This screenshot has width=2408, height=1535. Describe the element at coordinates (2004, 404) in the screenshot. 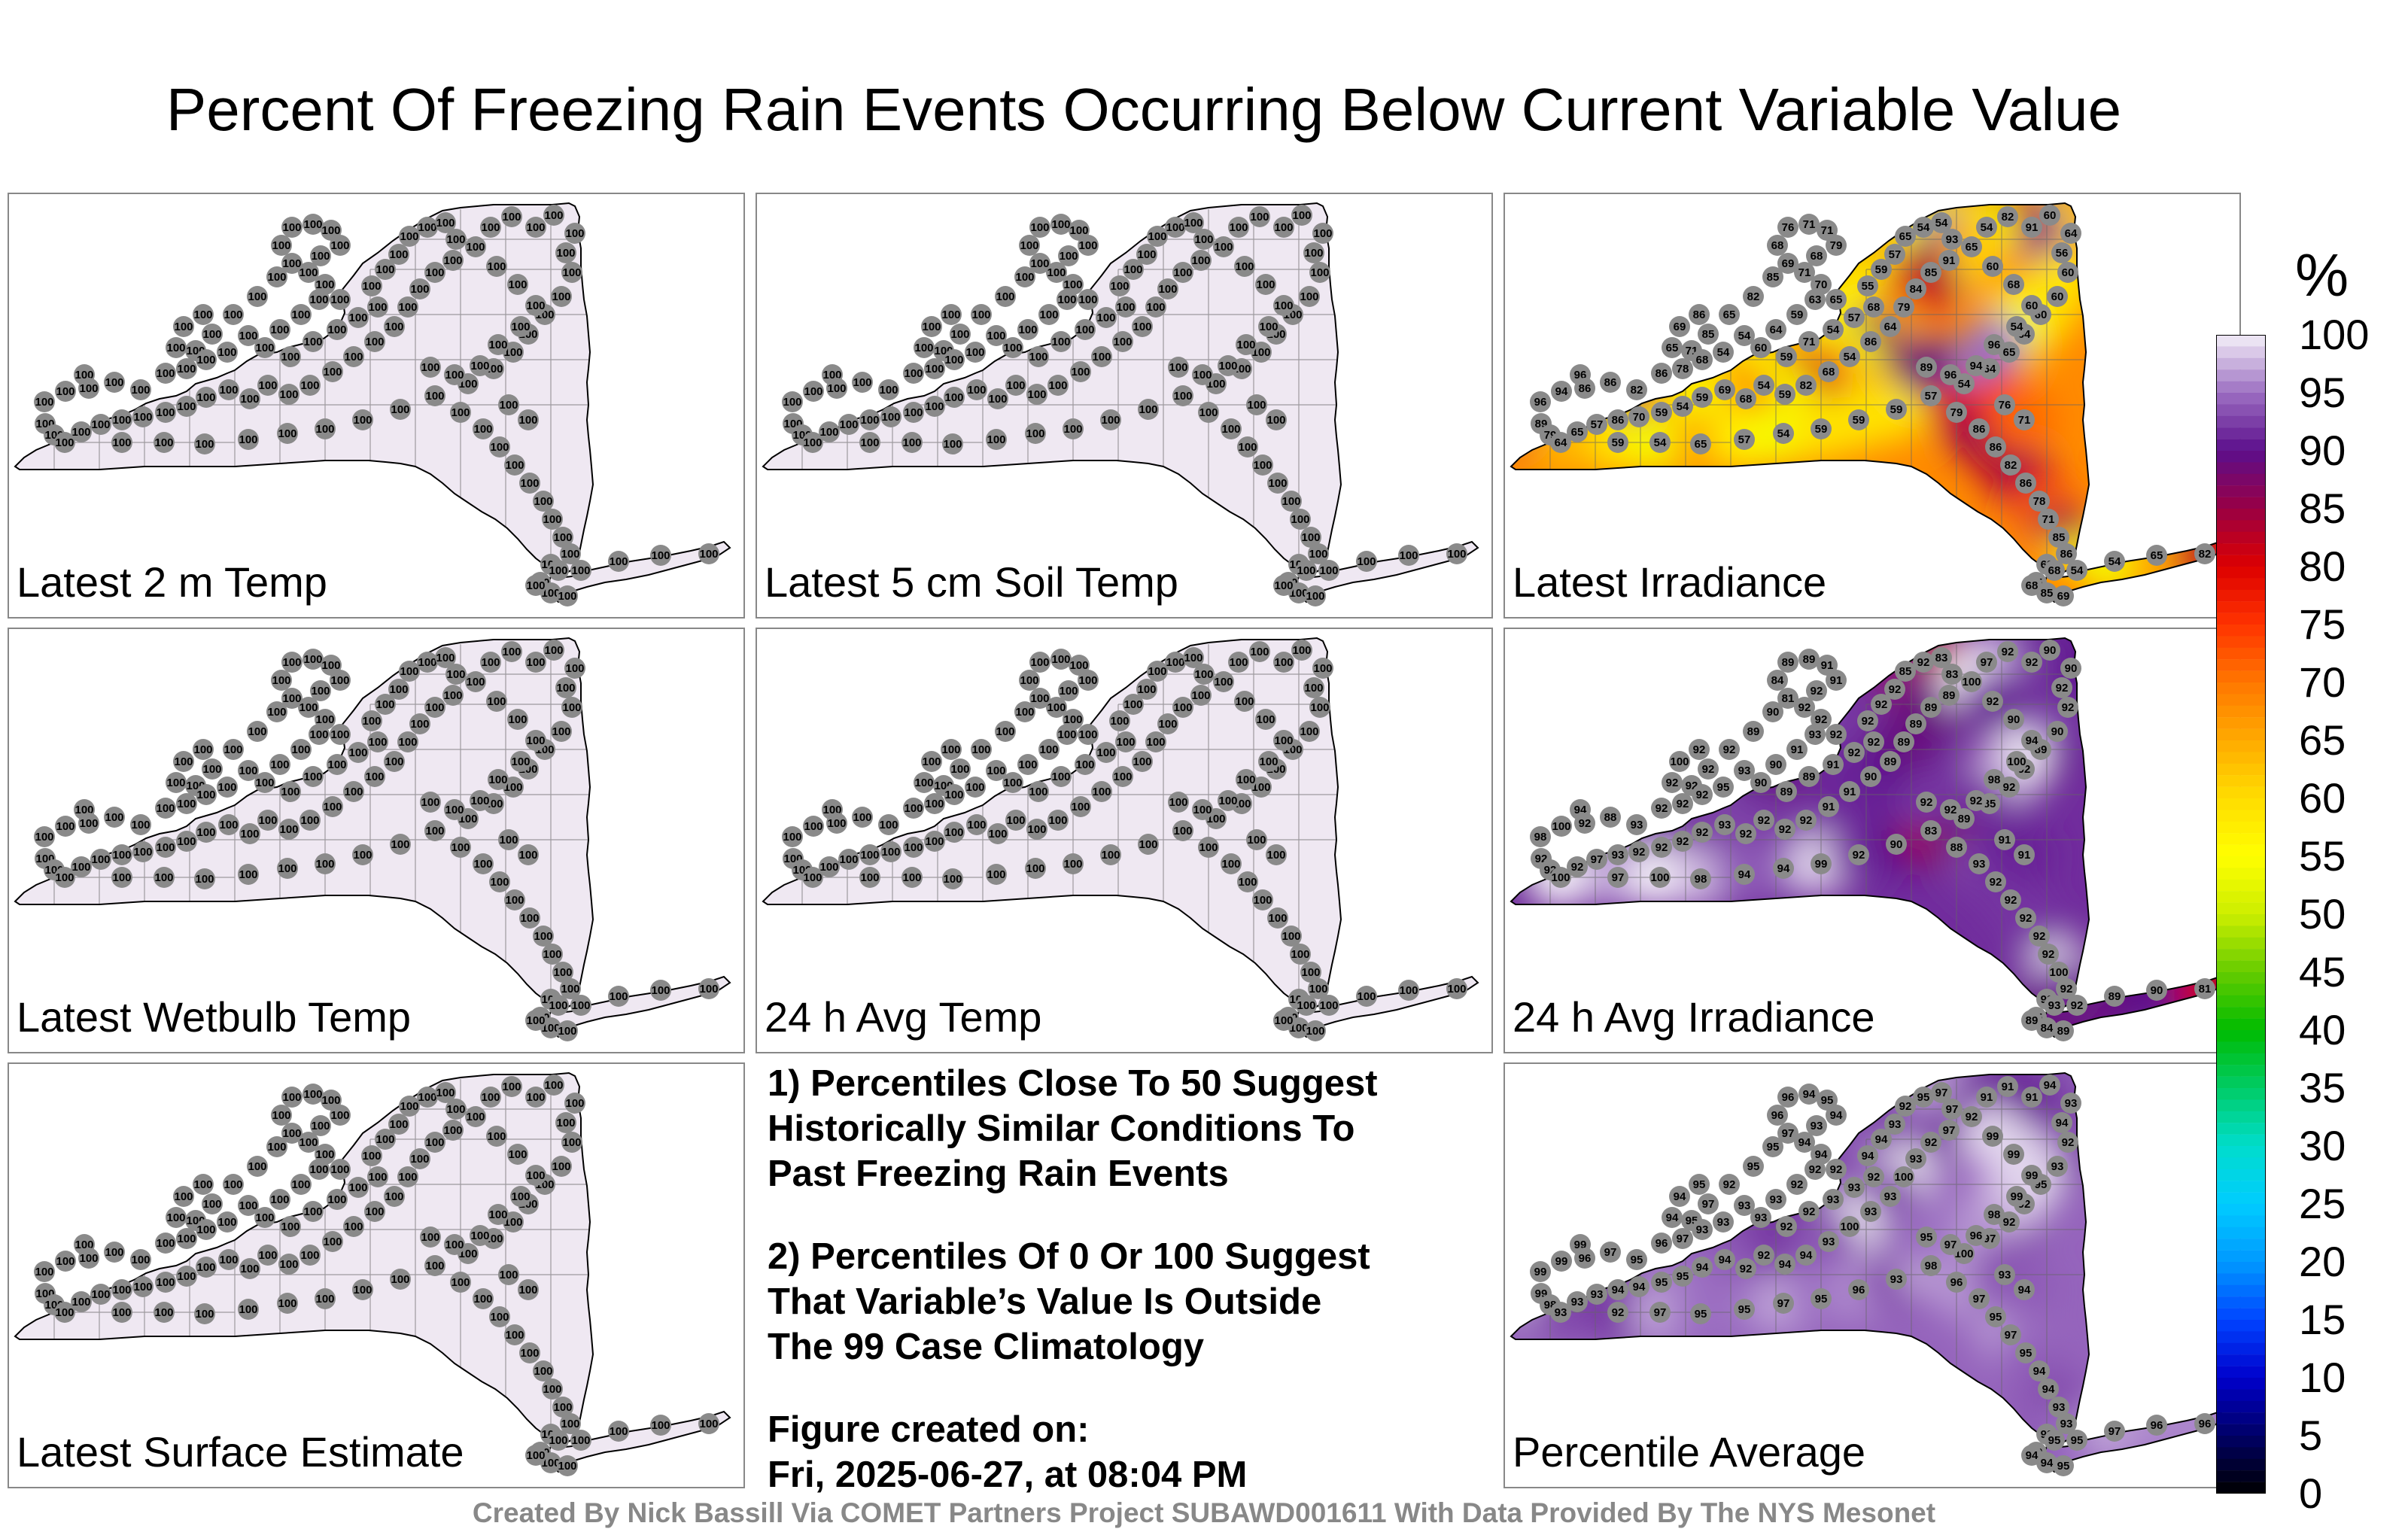

I see `station-marker: 76` at that location.